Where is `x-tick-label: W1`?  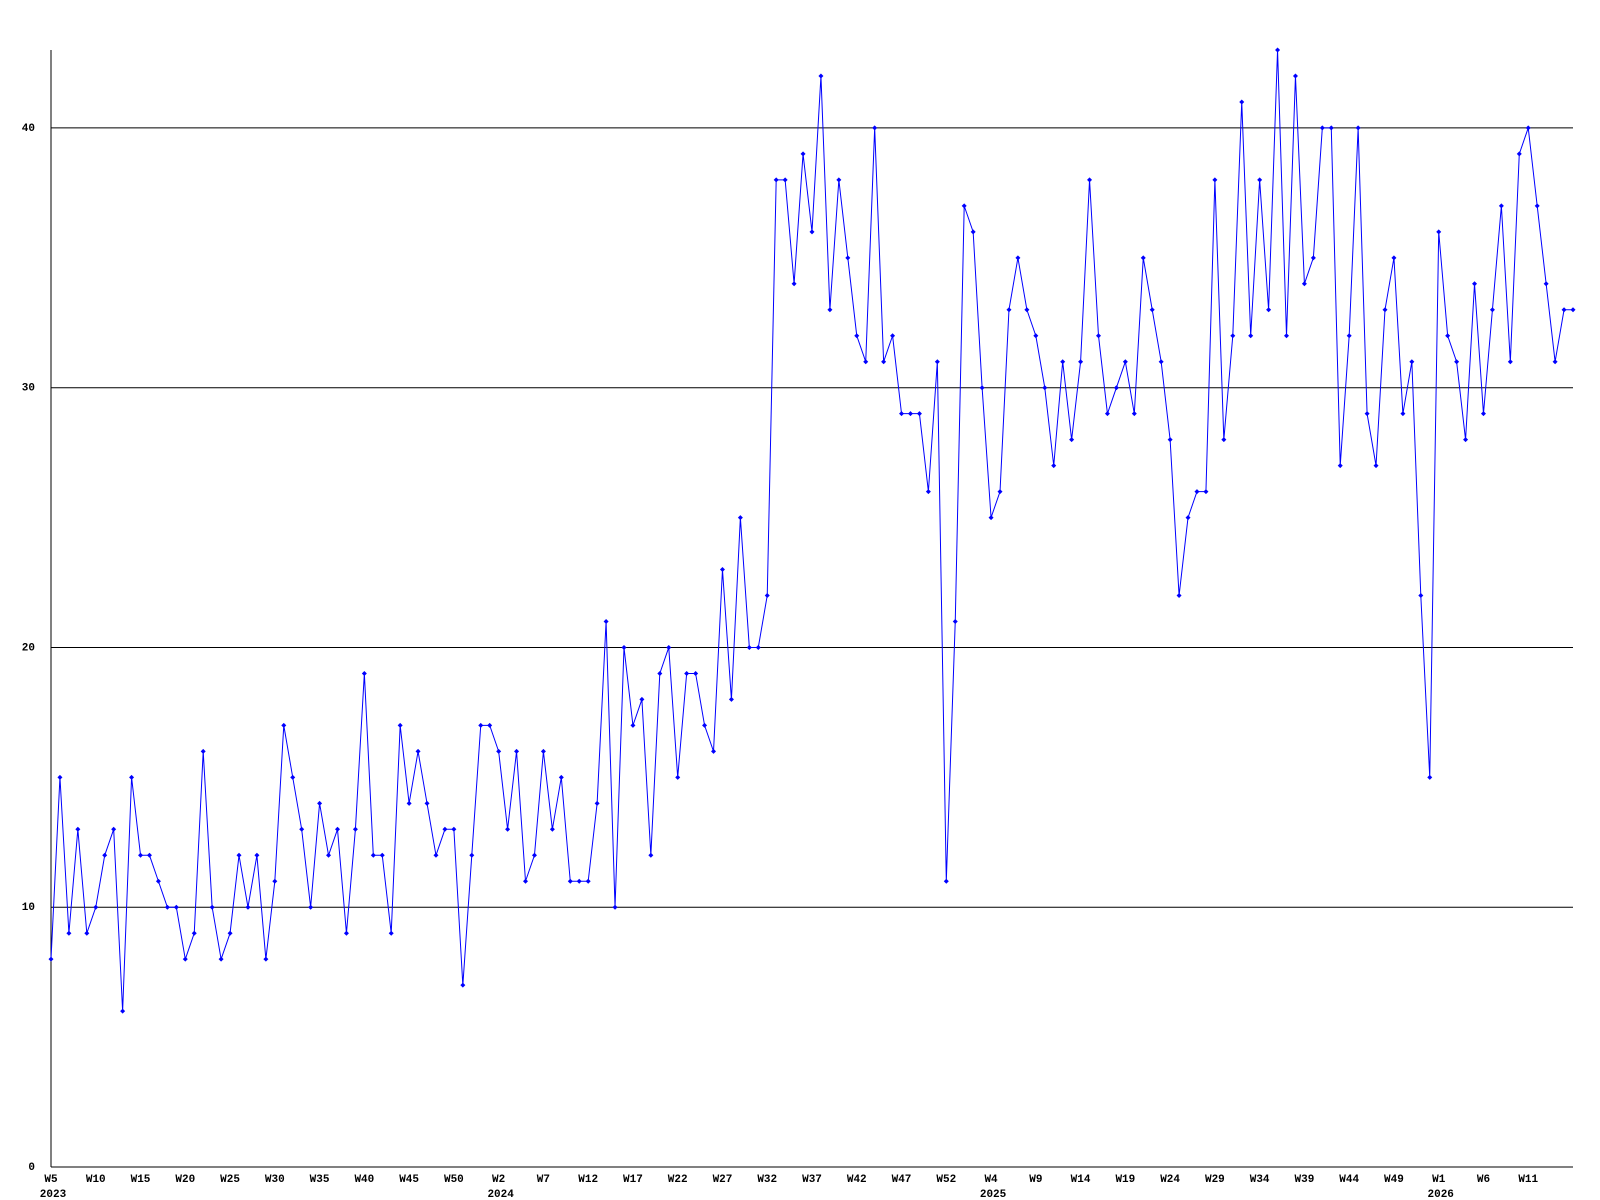 x-tick-label: W1 is located at coordinates (1439, 1180).